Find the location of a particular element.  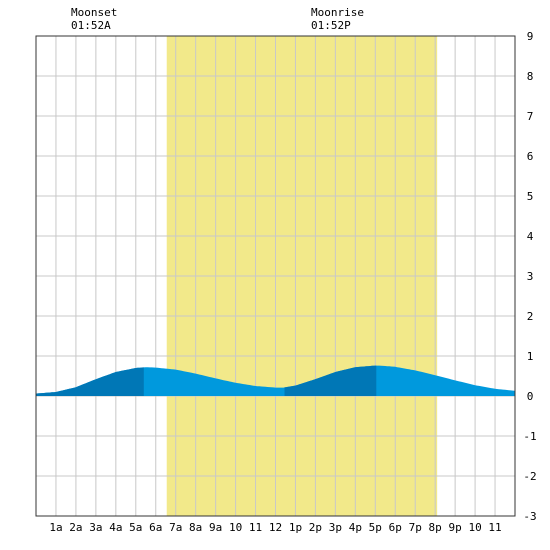

y-tick-label: 7 is located at coordinates (530, 116).